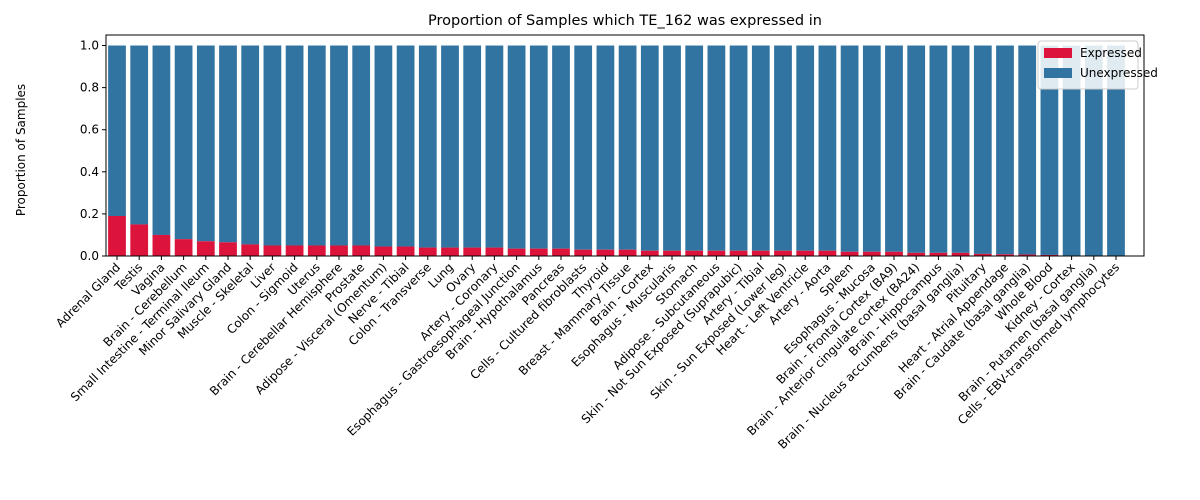 The image size is (1200, 500). Describe the element at coordinates (1111, 53) in the screenshot. I see `legend-label: Expressed` at that location.